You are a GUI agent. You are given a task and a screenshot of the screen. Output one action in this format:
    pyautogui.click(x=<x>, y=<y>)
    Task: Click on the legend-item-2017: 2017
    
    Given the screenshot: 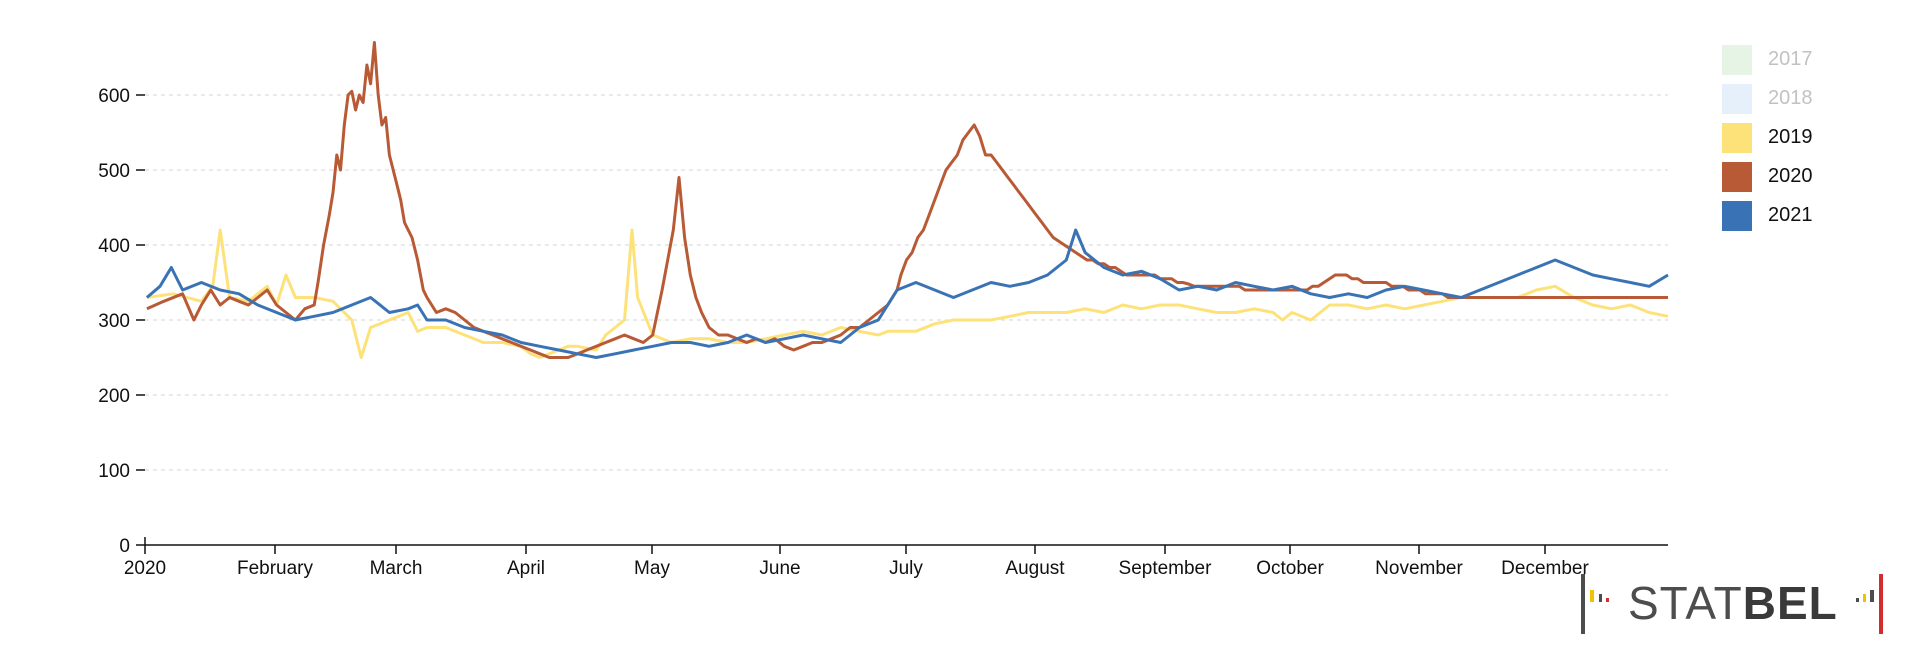 What is the action you would take?
    pyautogui.click(x=1767, y=59)
    